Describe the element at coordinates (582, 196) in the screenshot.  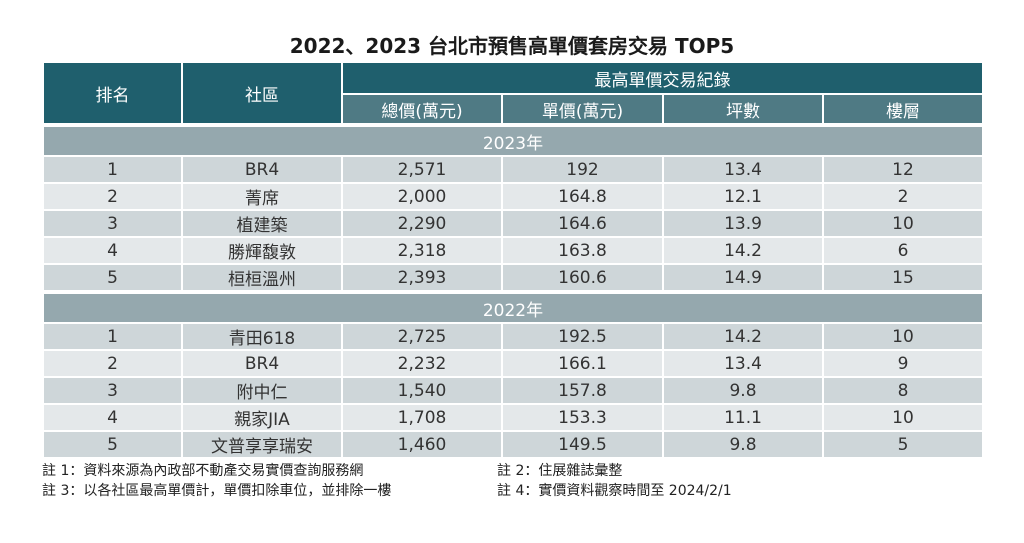
I see `cell-unit-price: 164.8` at that location.